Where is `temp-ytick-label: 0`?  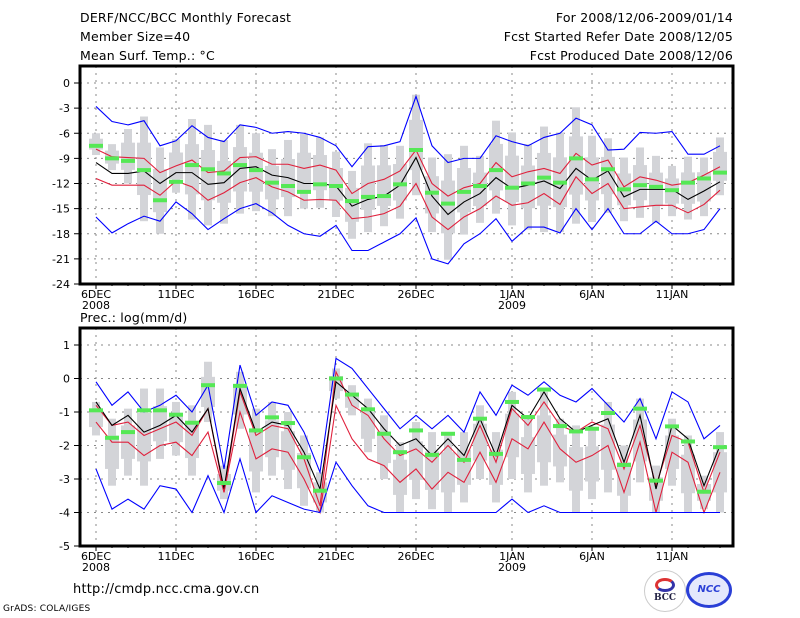
temp-ytick-label: 0 is located at coordinates (66, 83).